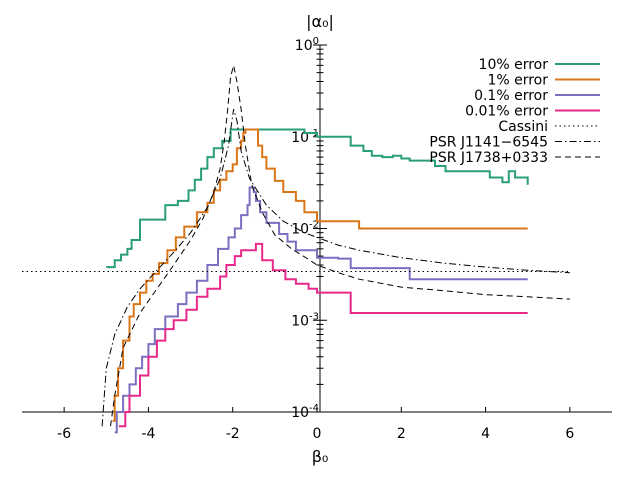 This screenshot has height=480, width=640. What do you see at coordinates (305, 412) in the screenshot?
I see `y-tick-label: 10⁻⁴` at bounding box center [305, 412].